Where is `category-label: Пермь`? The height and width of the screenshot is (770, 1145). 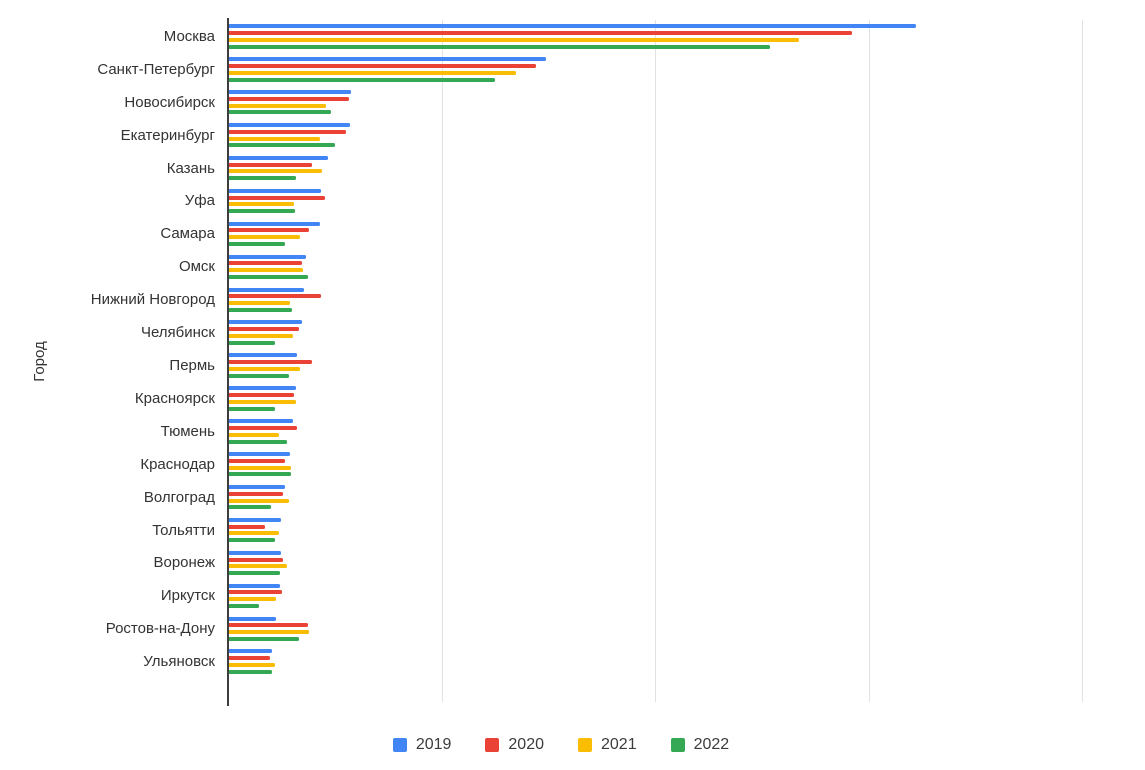
category-label: Пермь is located at coordinates (192, 366).